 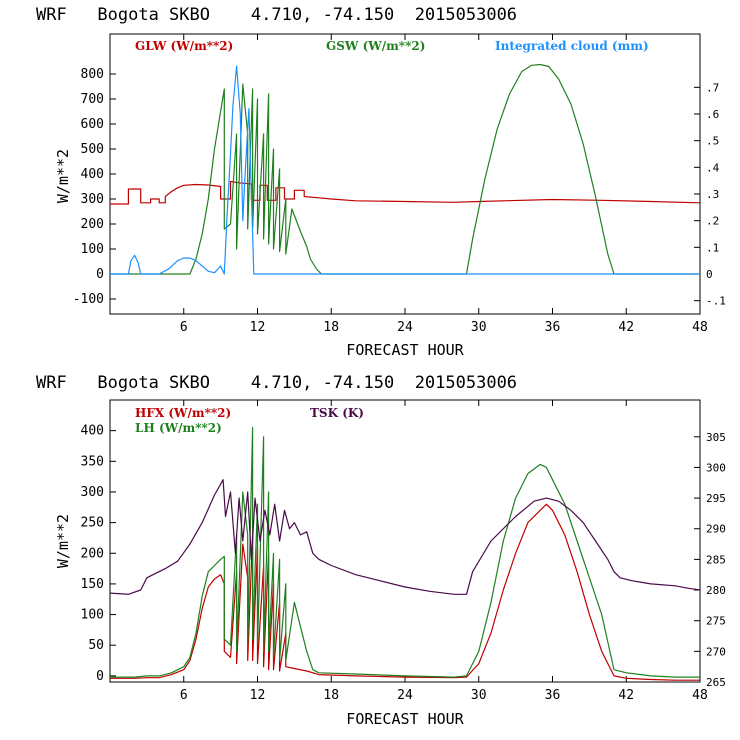 What do you see at coordinates (88, 299) in the screenshot?
I see `y-tick-label: -100` at bounding box center [88, 299].